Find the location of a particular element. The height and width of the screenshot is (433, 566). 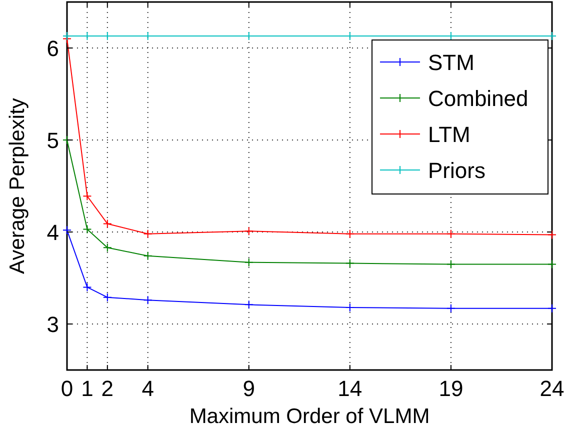

x-tick-label: 1 is located at coordinates (87, 388).